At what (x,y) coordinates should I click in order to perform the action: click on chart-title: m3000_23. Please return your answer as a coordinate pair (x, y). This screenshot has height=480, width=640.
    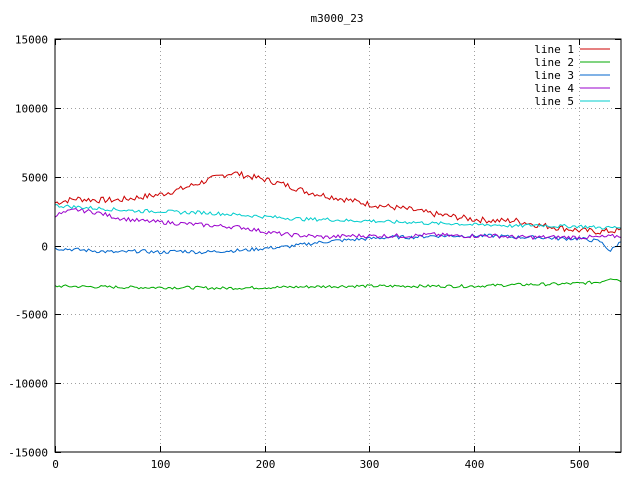
    Looking at the image, I should click on (337, 18).